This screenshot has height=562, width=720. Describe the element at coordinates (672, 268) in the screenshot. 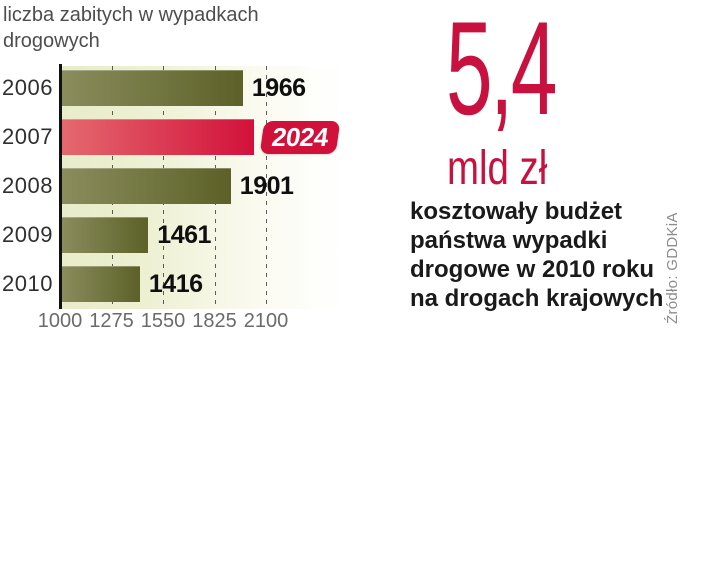

I see `source-credit: Źródło: GDDKiA` at that location.